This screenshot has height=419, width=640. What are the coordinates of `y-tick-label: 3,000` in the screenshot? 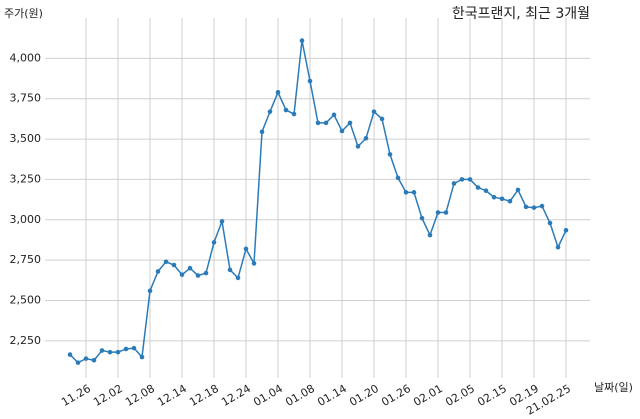 It's located at (26, 219).